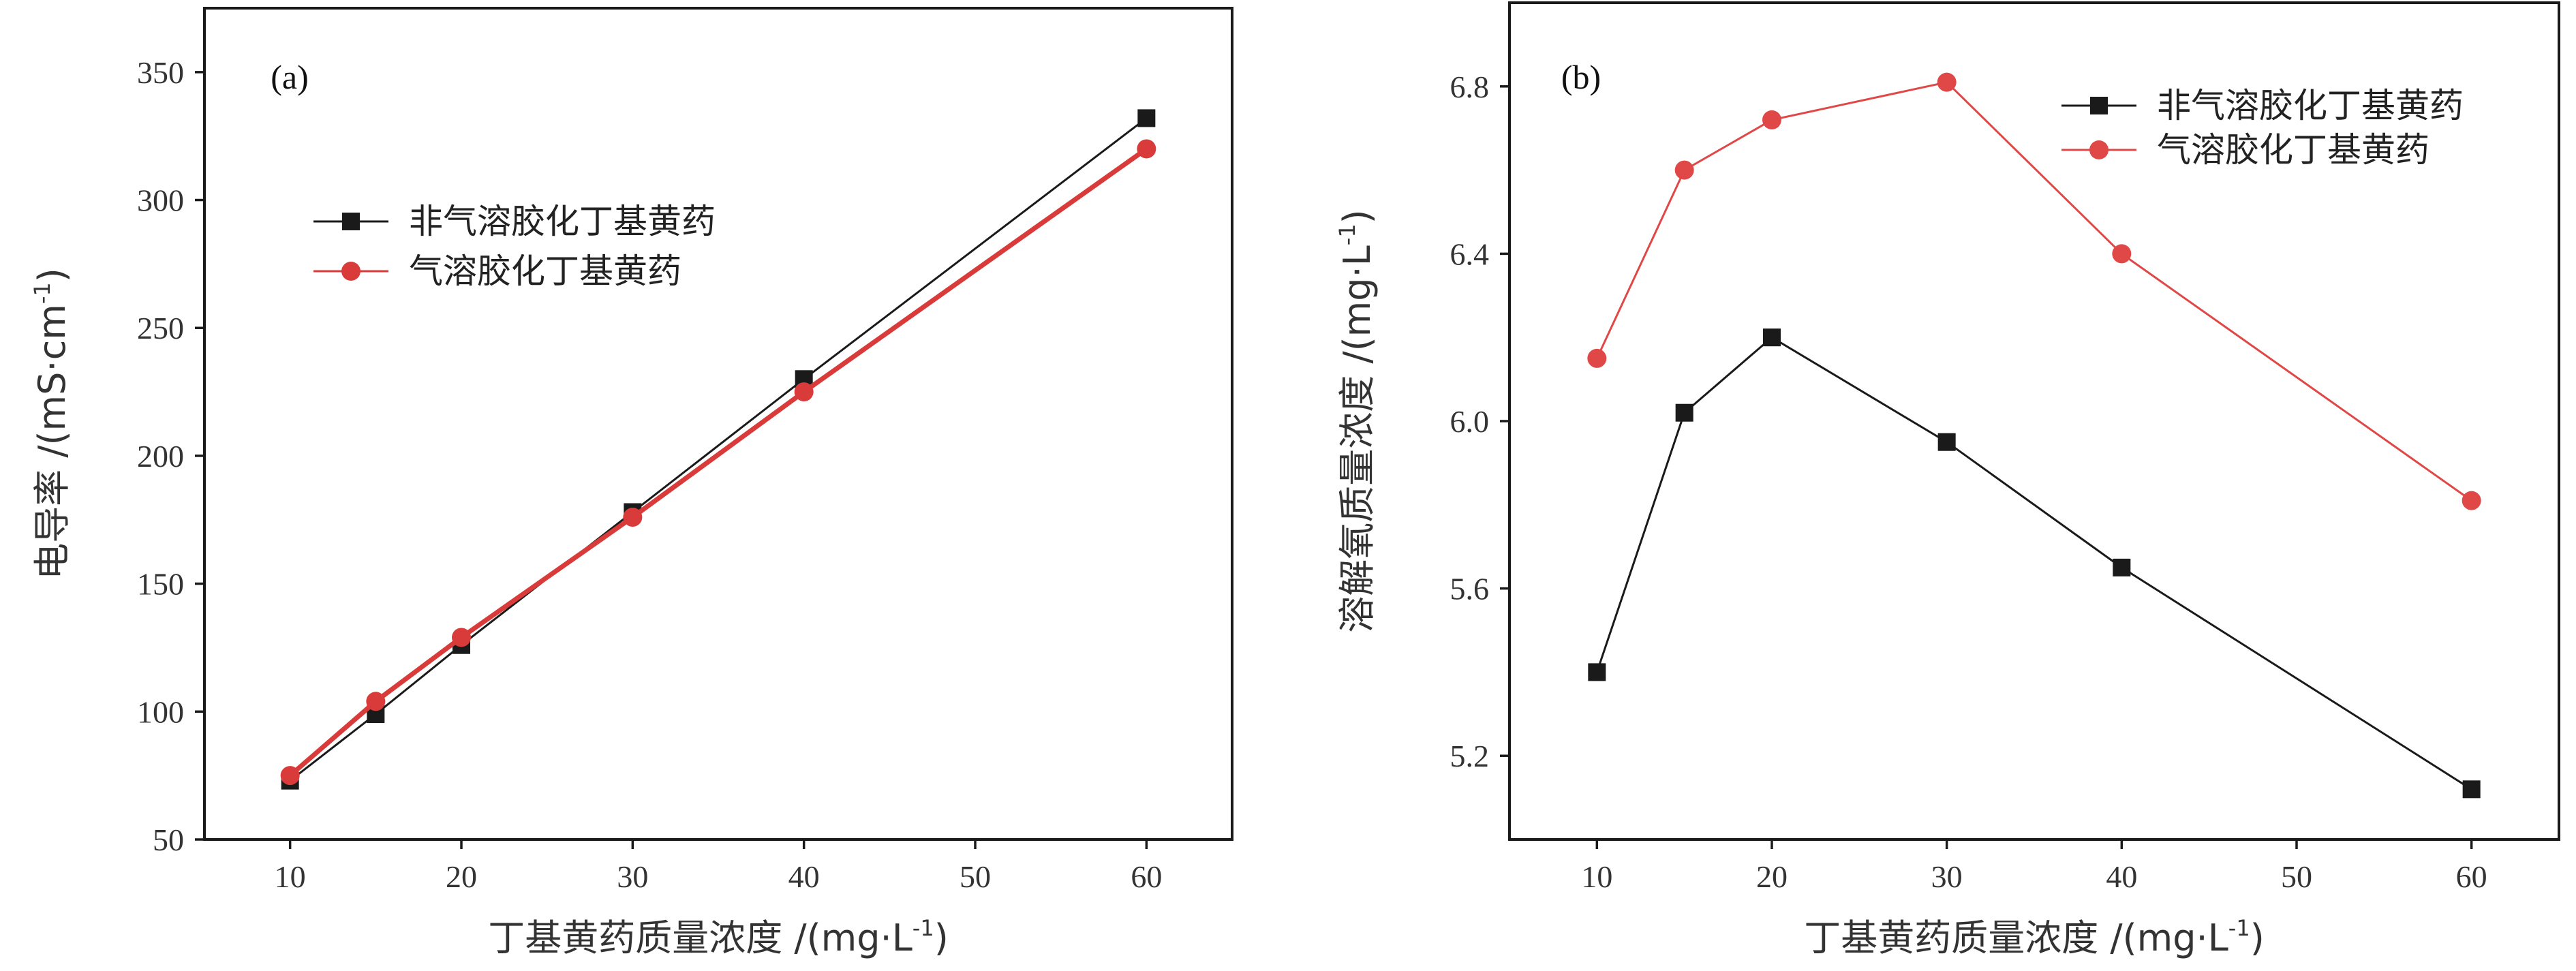  I want to click on series-line, so click(2033, 291).